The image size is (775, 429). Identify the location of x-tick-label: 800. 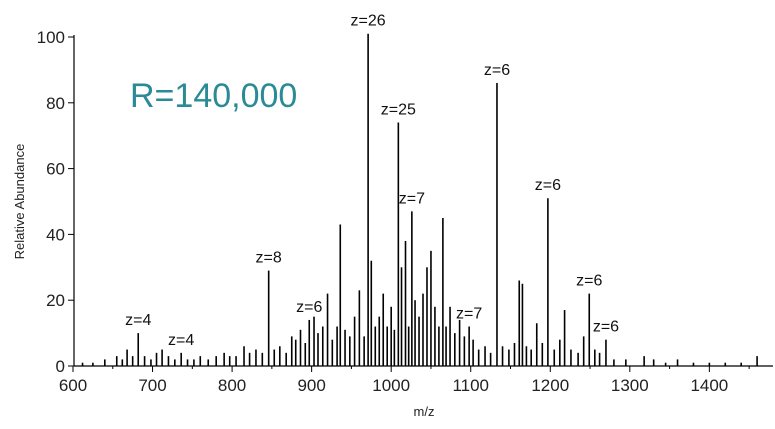
(232, 385).